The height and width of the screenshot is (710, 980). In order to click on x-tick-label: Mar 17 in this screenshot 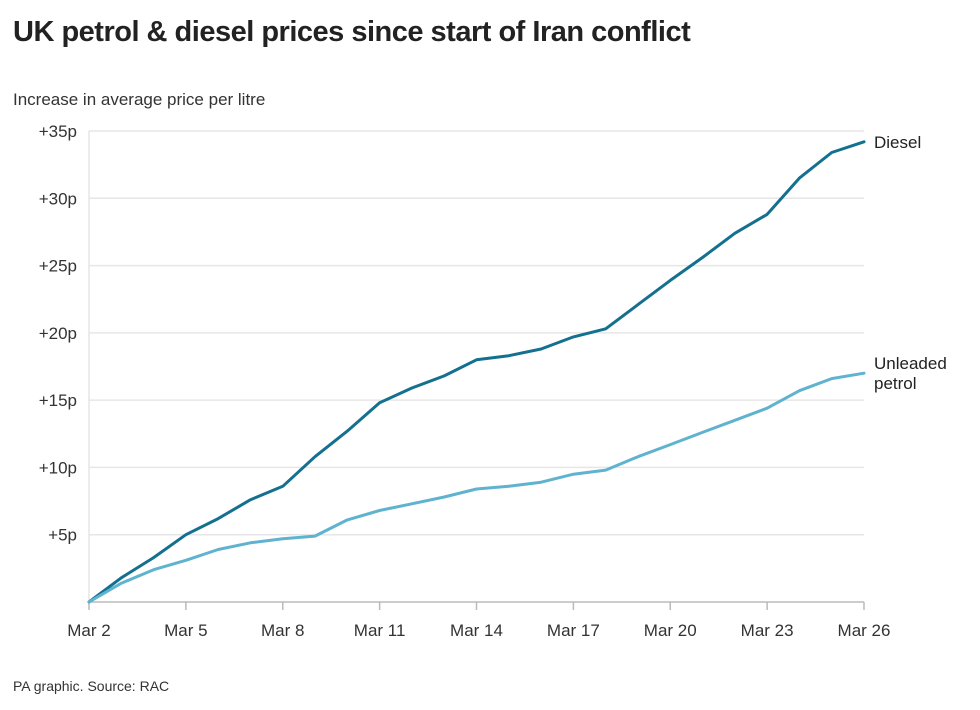, I will do `click(573, 630)`.